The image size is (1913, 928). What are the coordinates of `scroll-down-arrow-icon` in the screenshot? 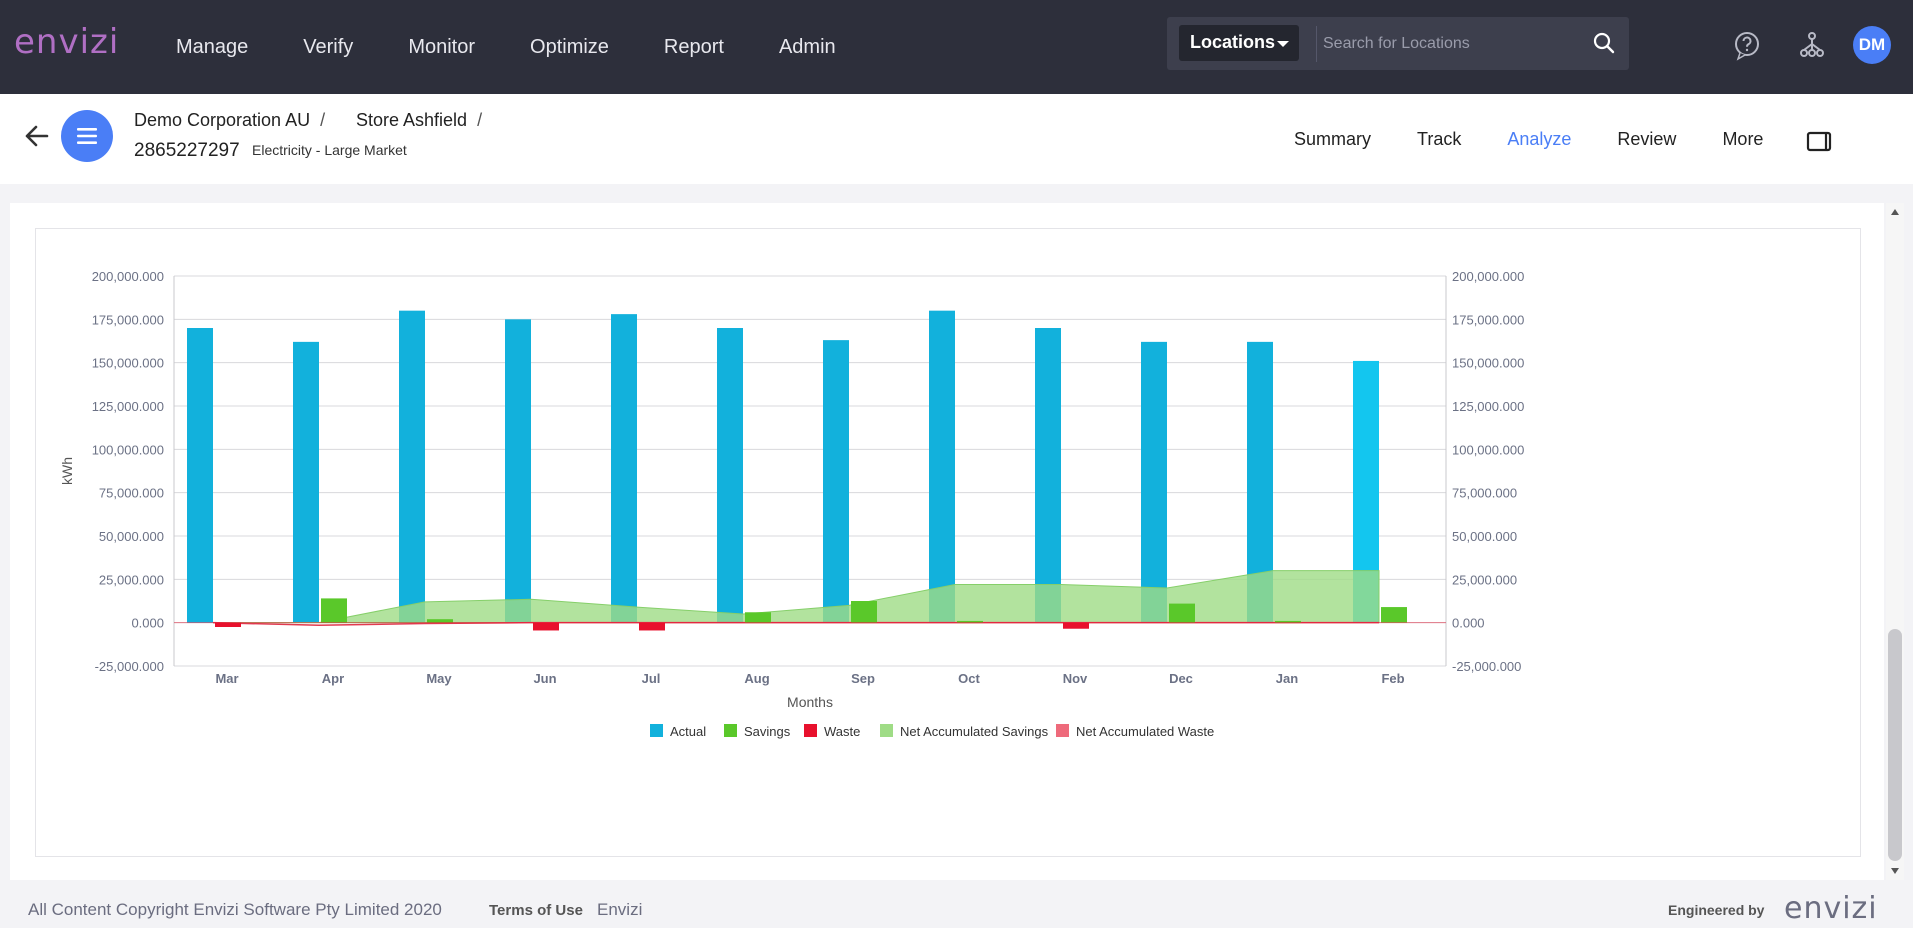 It's located at (1895, 871).